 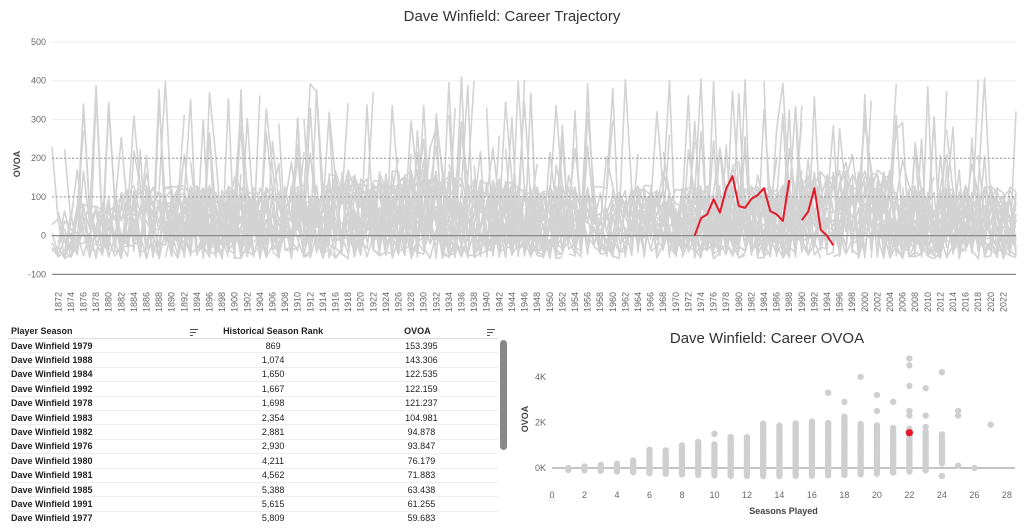 What do you see at coordinates (253, 375) in the screenshot?
I see `table-row: Dave Winfield 1984 1,650 122.535` at bounding box center [253, 375].